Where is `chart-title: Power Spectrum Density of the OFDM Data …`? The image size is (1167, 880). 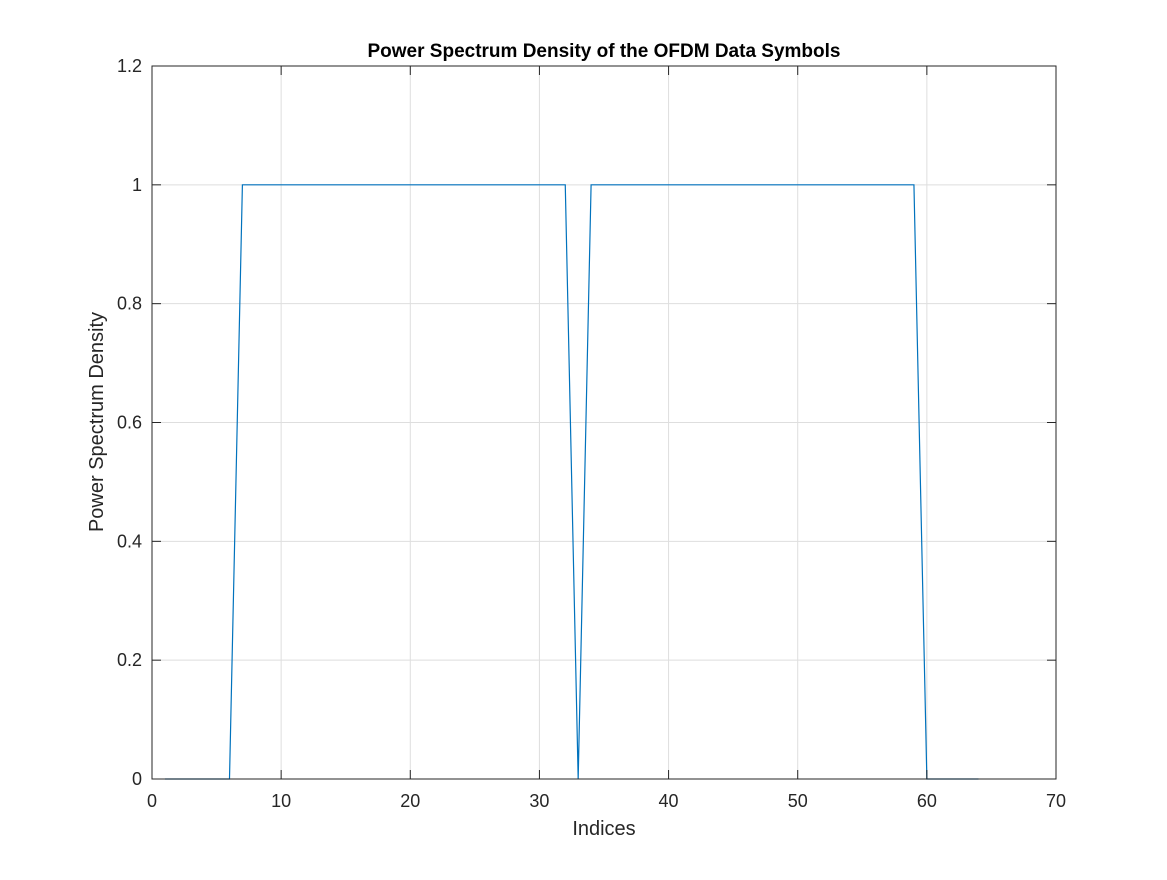
chart-title: Power Spectrum Density of the OFDM Data … is located at coordinates (604, 51).